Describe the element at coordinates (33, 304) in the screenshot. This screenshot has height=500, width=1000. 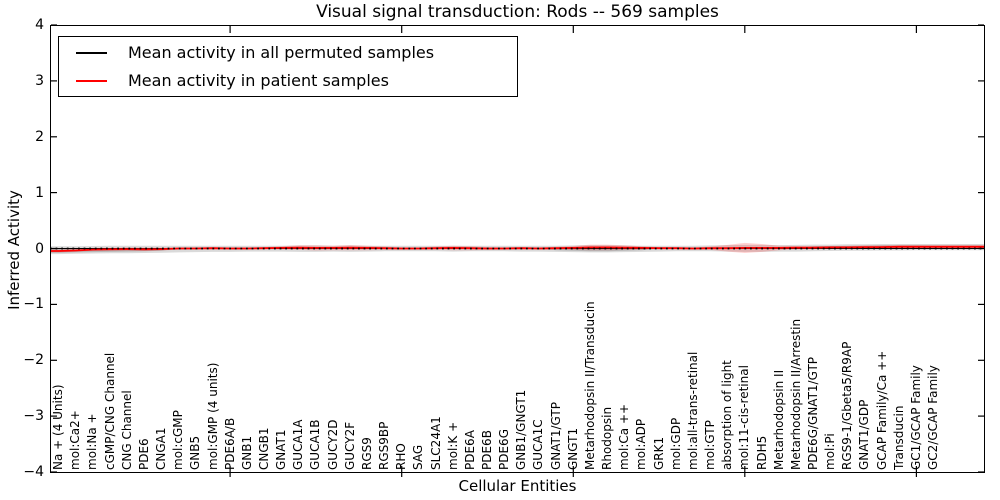
I see `y-tick-label: −1` at that location.